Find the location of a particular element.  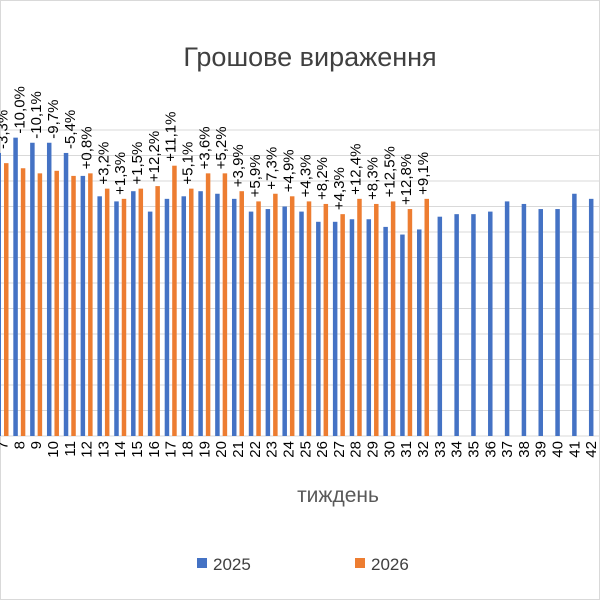

x-tick-label: 27 is located at coordinates (339, 449).